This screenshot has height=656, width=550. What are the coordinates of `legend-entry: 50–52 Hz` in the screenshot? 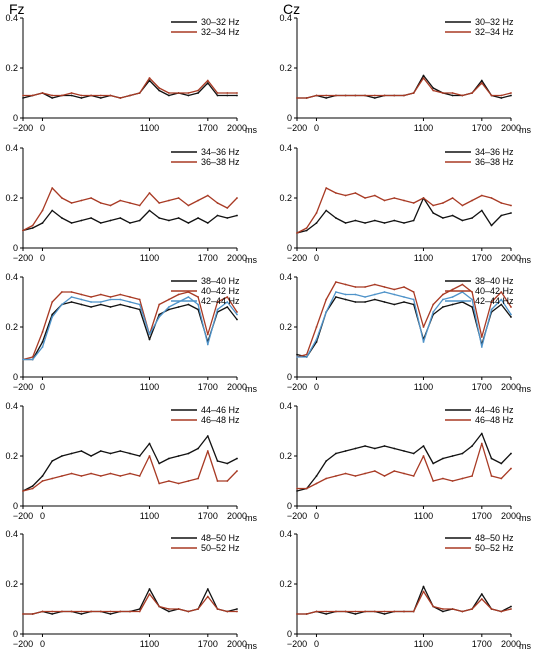 It's located at (220, 548).